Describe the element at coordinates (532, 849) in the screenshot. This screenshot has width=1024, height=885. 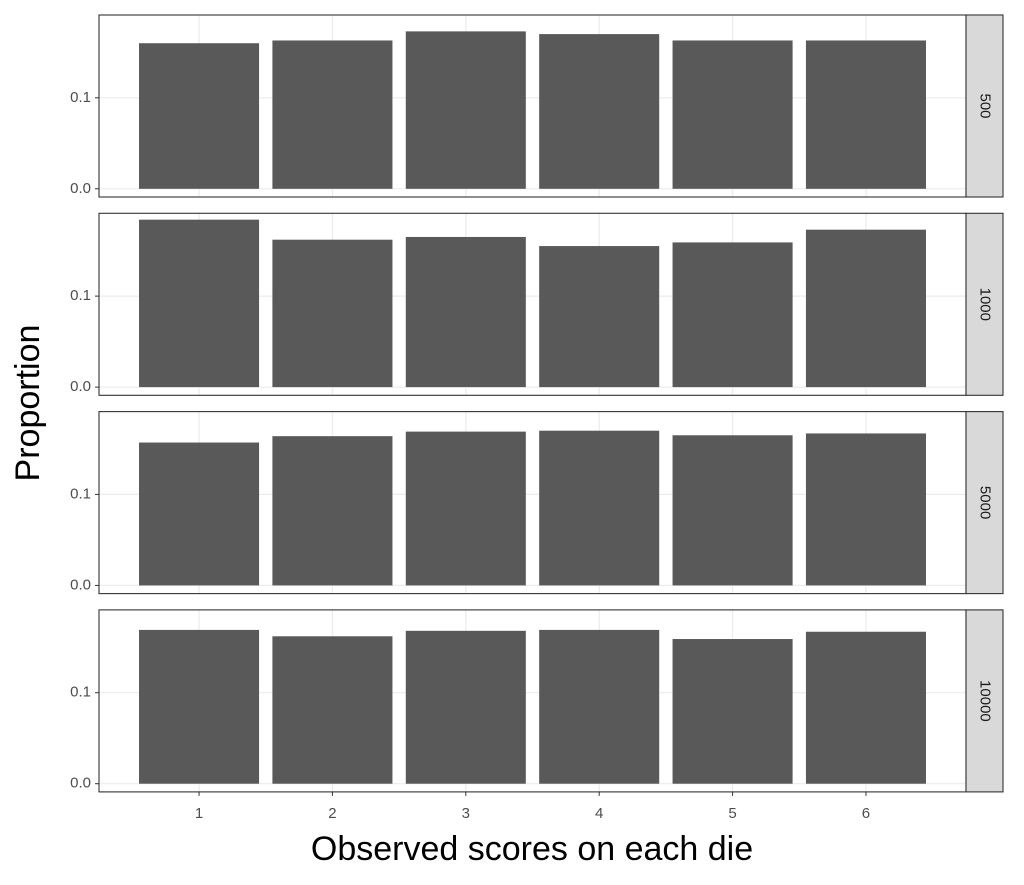
I see `x-axis-title: Observed scores on each die` at that location.